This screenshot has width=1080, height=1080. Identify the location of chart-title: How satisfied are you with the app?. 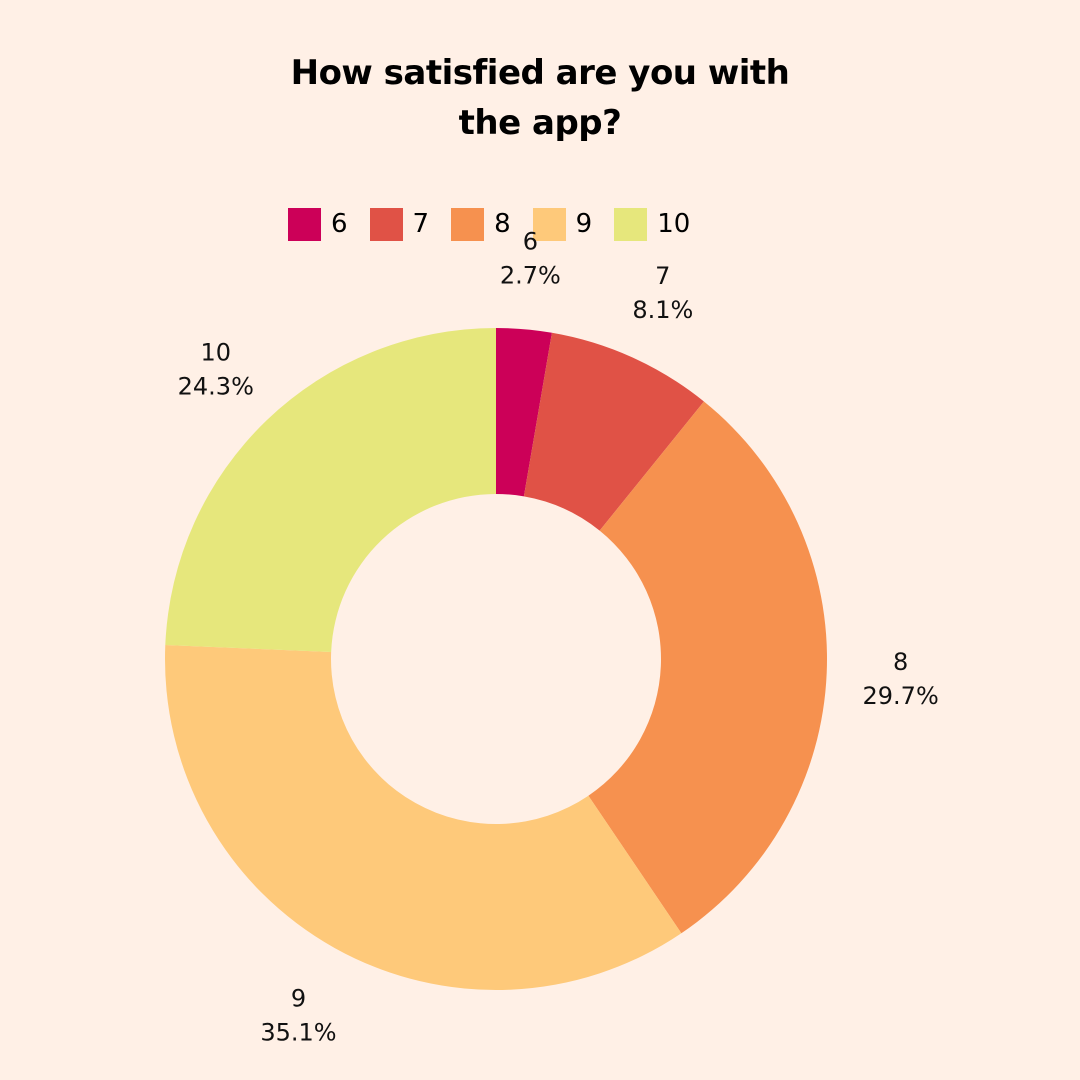
(540, 98).